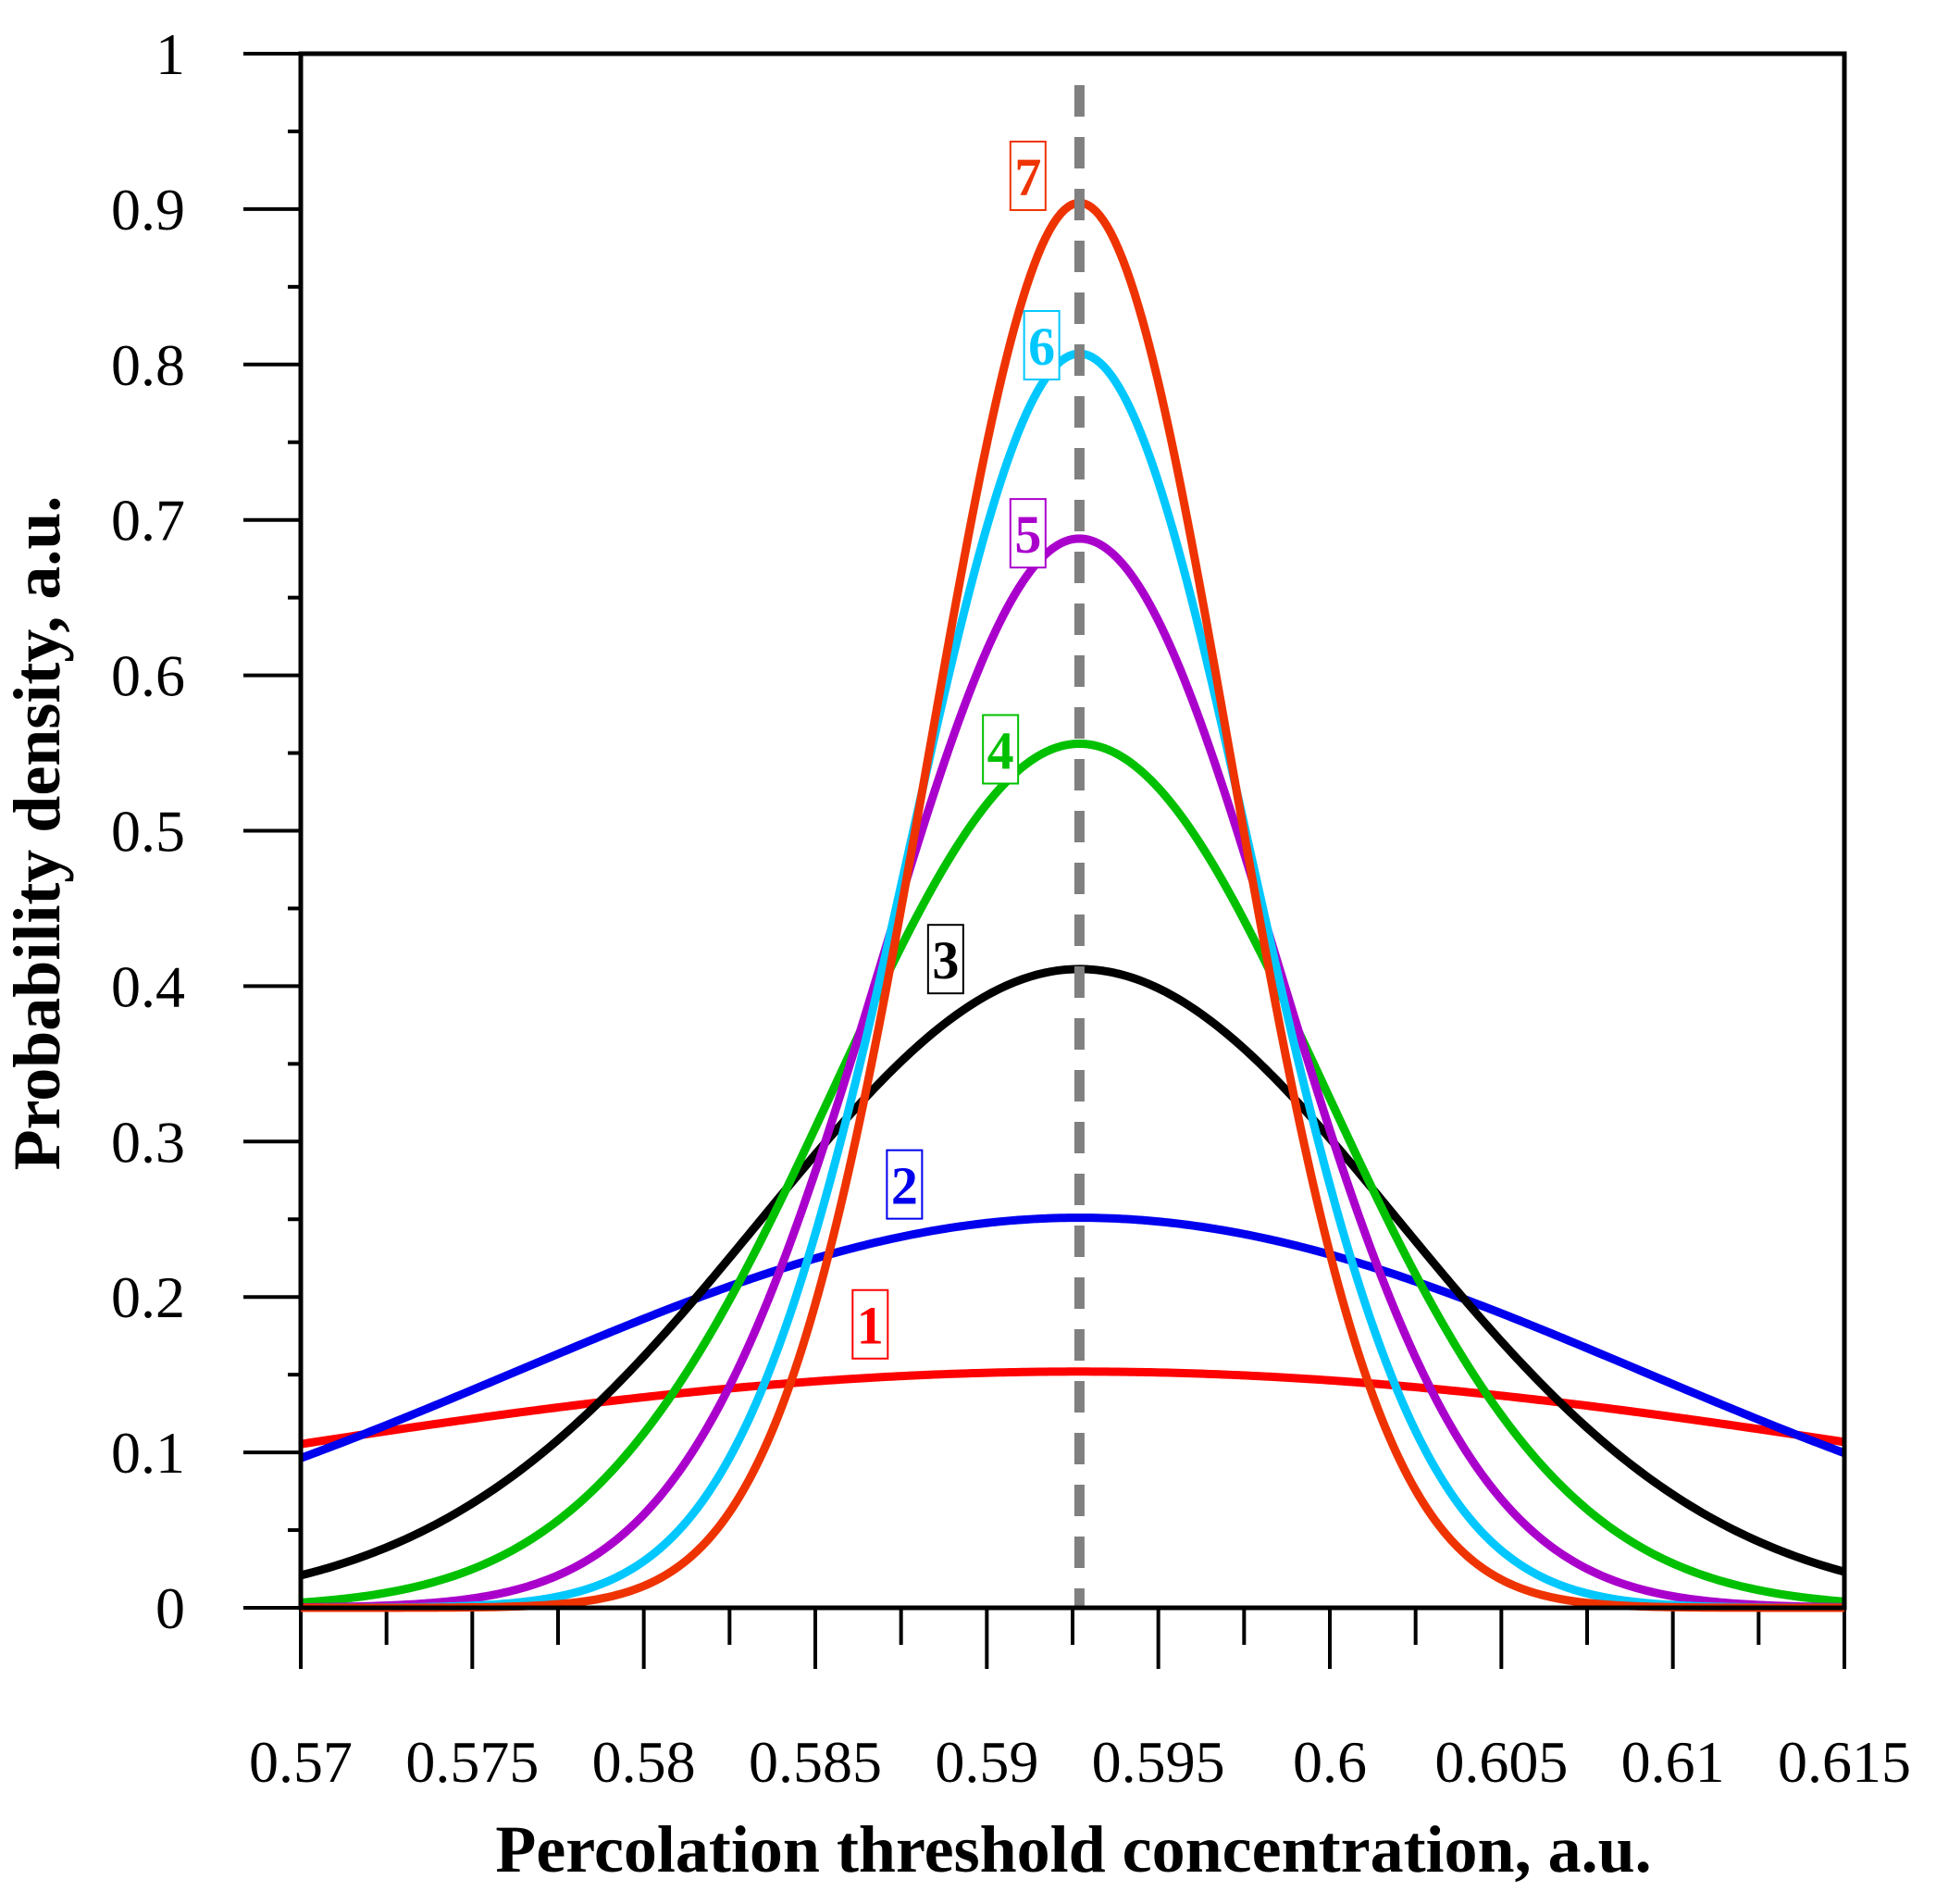 Image resolution: width=1936 pixels, height=1904 pixels. I want to click on y-tick-label: 0, so click(170, 1608).